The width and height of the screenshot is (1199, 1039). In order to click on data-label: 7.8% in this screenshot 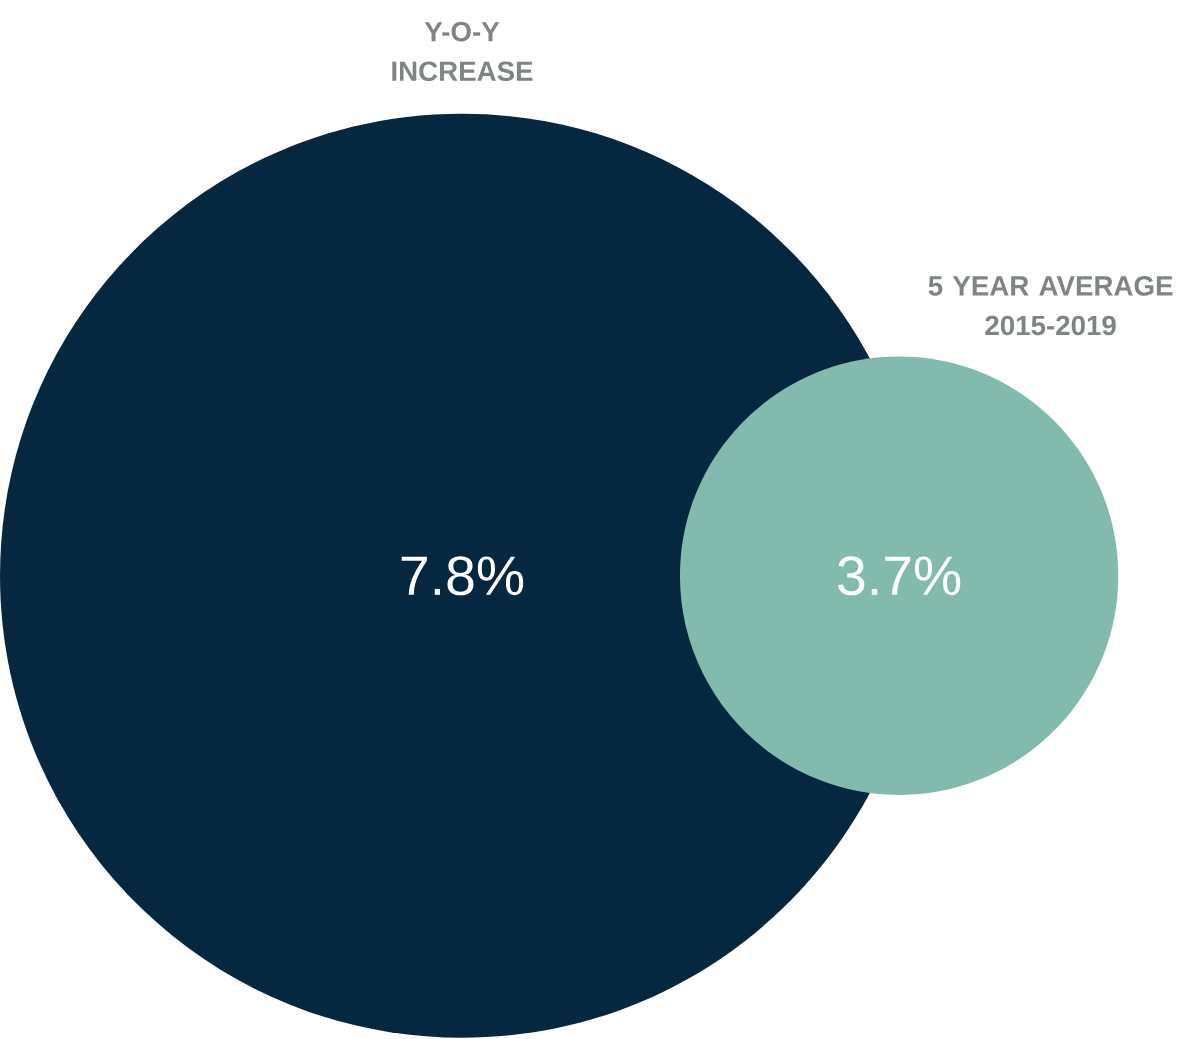, I will do `click(462, 576)`.